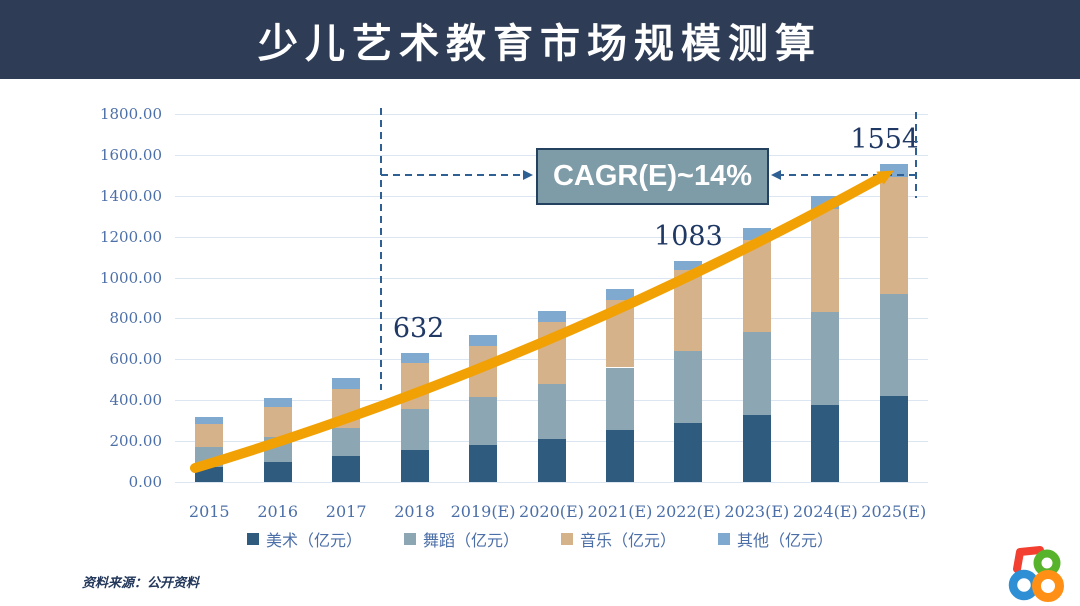 The height and width of the screenshot is (606, 1080). Describe the element at coordinates (620, 511) in the screenshot. I see `x-axis-tick-label: 2021(E)` at that location.